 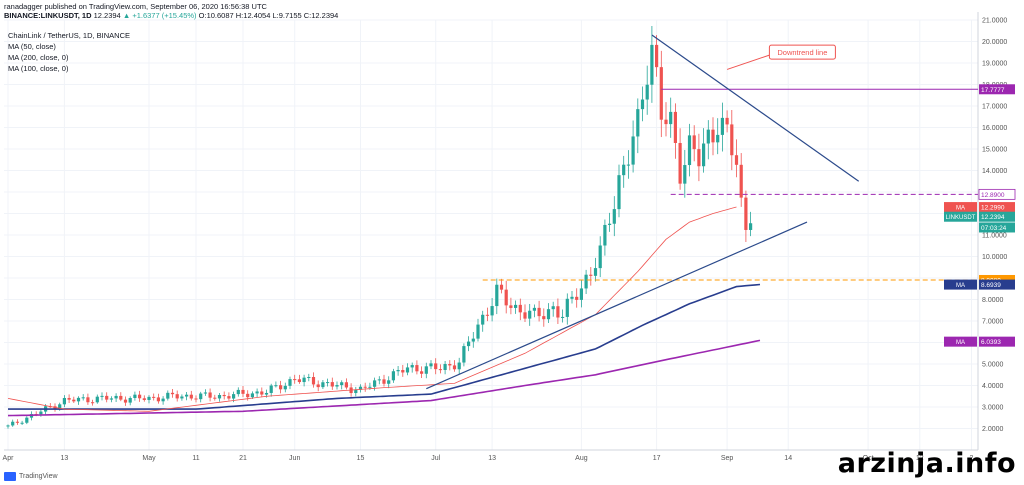 What do you see at coordinates (993, 208) in the screenshot?
I see `price-label-text: 12.2990` at bounding box center [993, 208].